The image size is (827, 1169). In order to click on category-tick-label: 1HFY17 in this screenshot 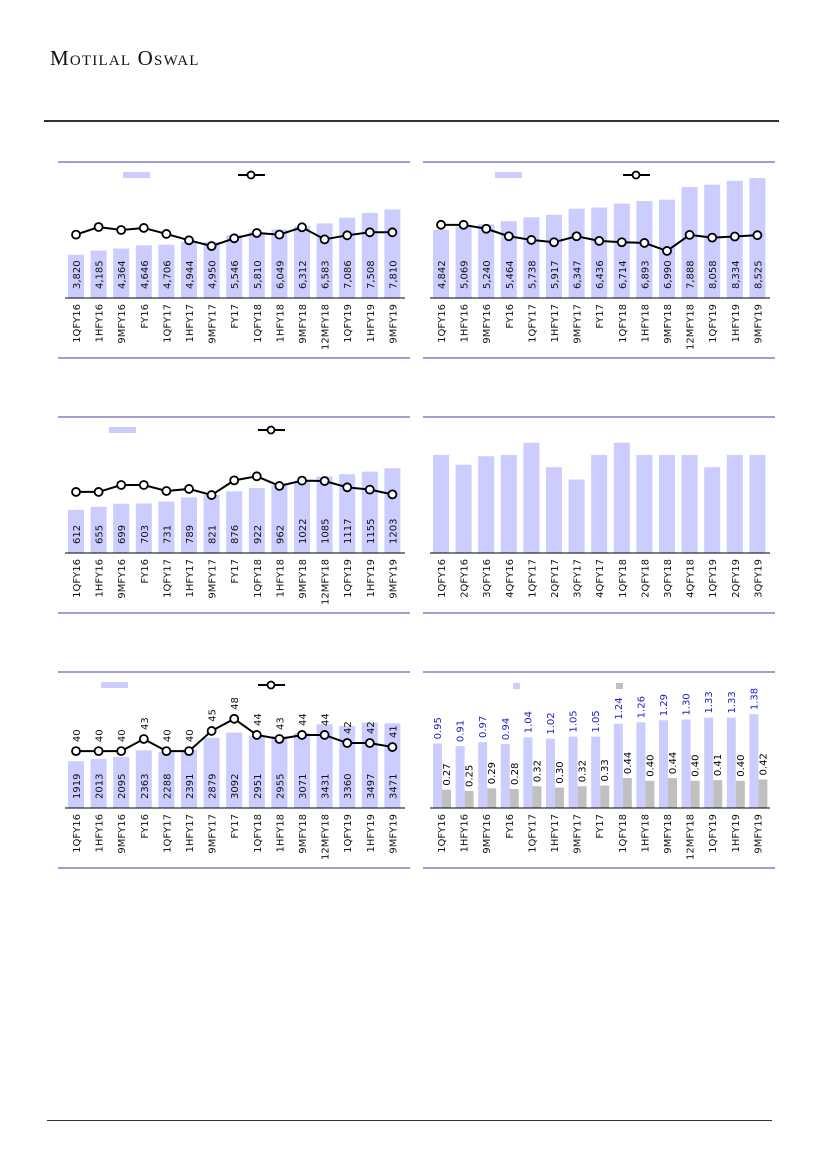, I will do `click(190, 323)`.